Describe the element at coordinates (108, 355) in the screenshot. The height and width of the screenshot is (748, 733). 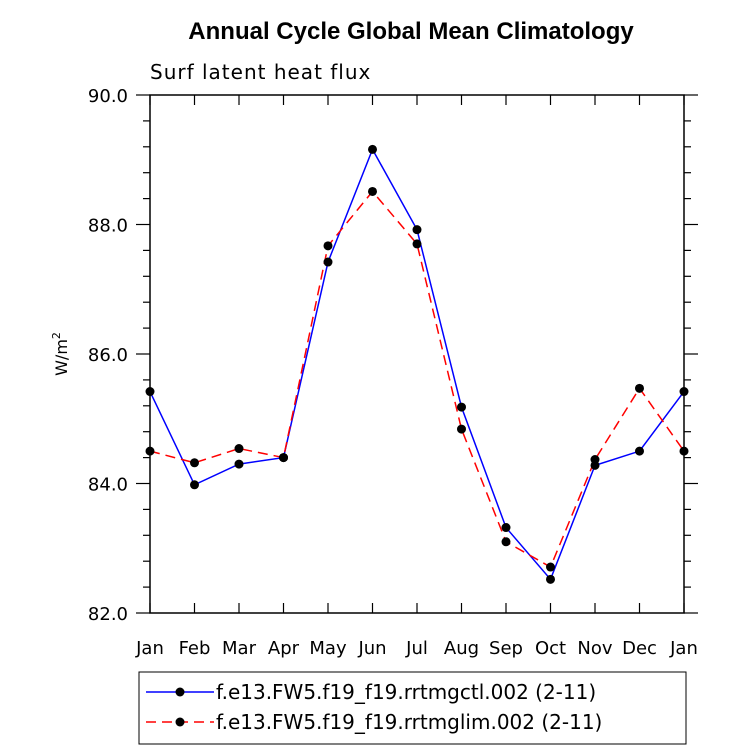
I see `y-tick-label: 86.0` at that location.